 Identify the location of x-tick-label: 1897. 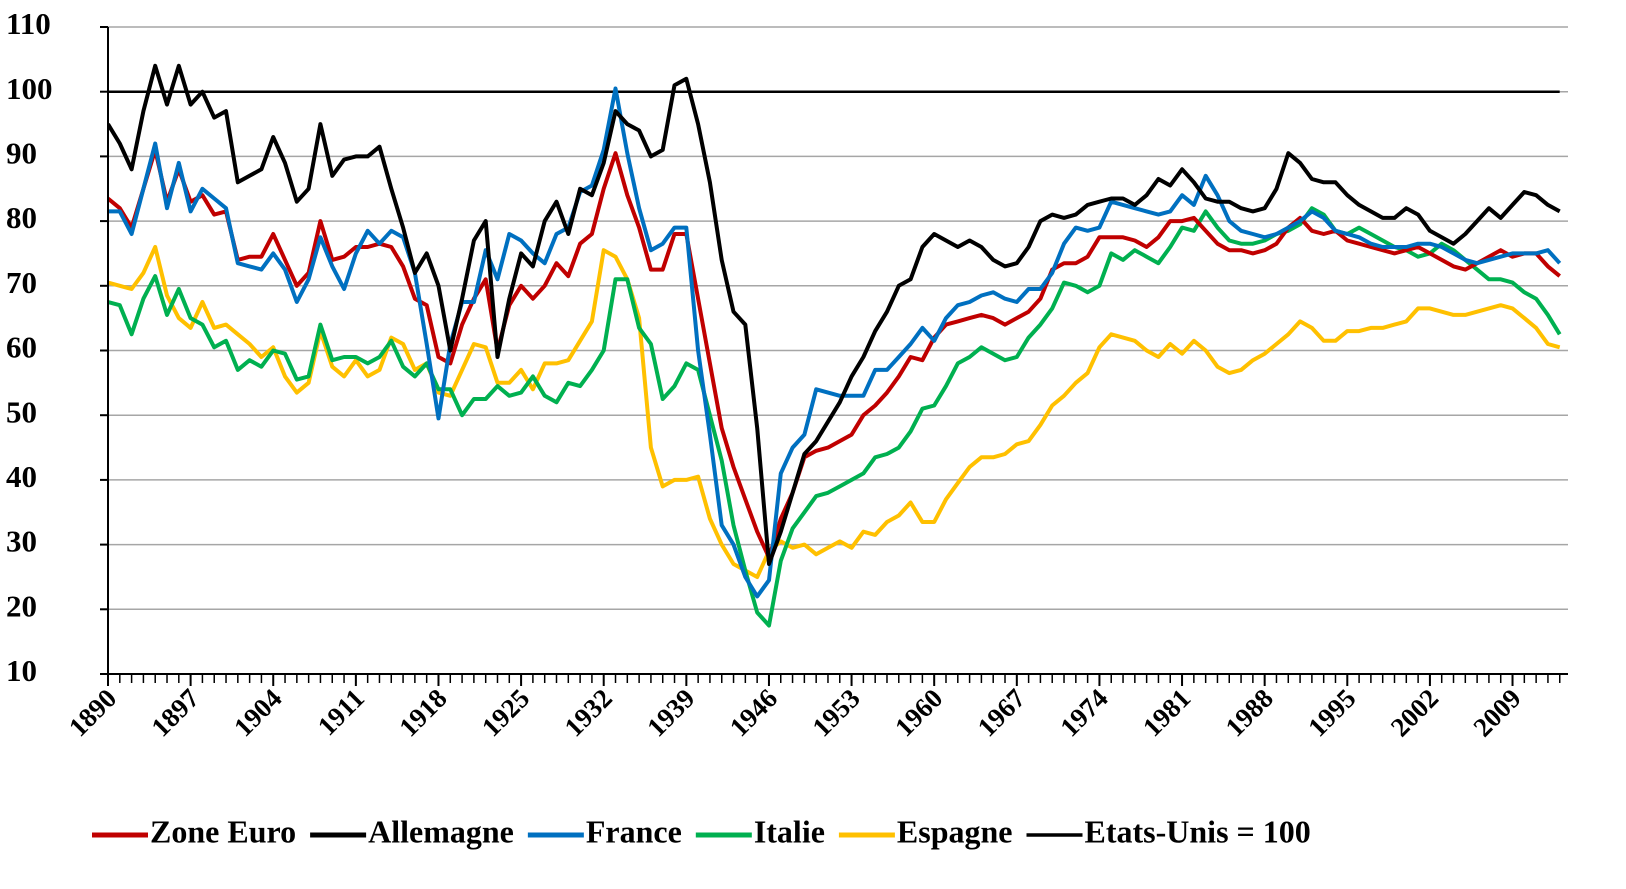
(174, 712).